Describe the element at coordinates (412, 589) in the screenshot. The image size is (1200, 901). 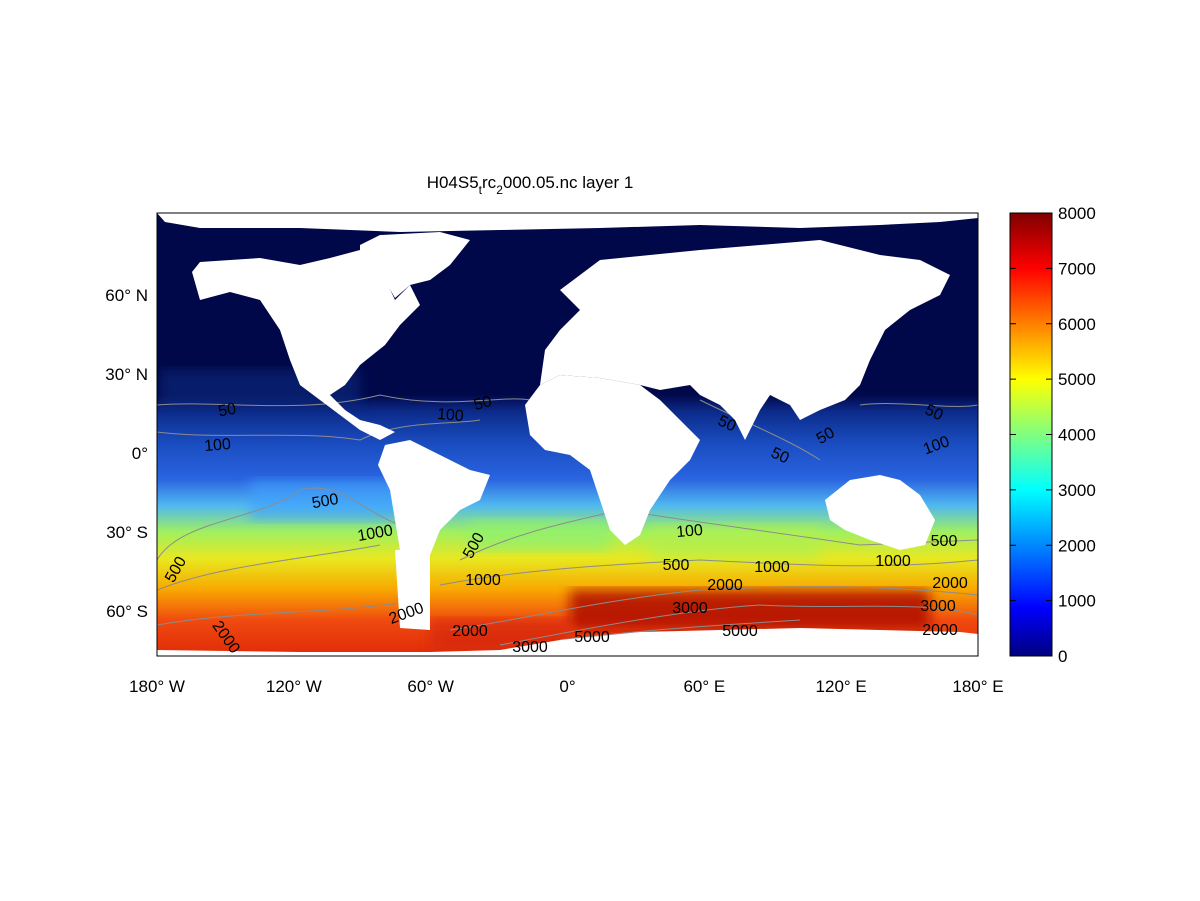
I see `antarctic-peninsula` at that location.